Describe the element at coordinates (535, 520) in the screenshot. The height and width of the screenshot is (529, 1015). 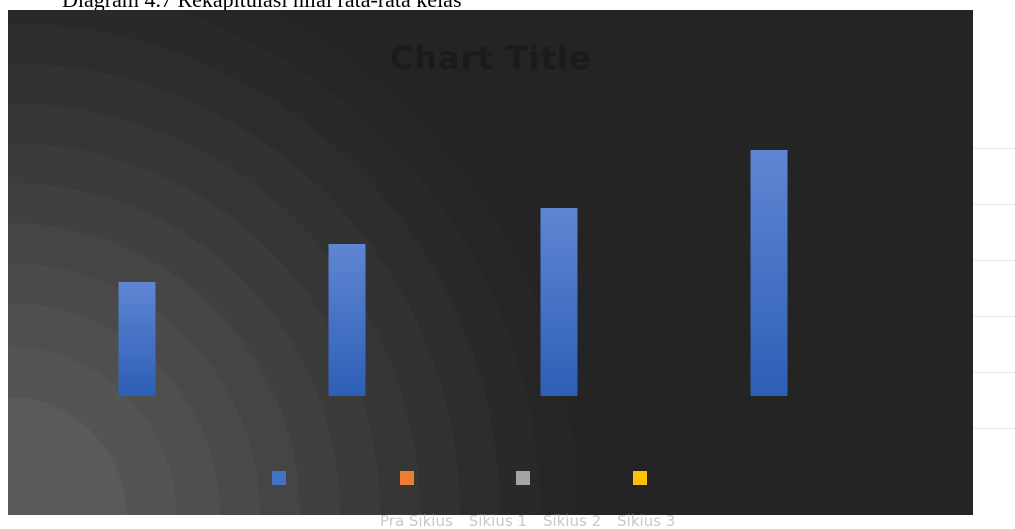
I see `category-labels: Pra Sikius Sikius 1 Sikius 2 Sikius 3` at that location.